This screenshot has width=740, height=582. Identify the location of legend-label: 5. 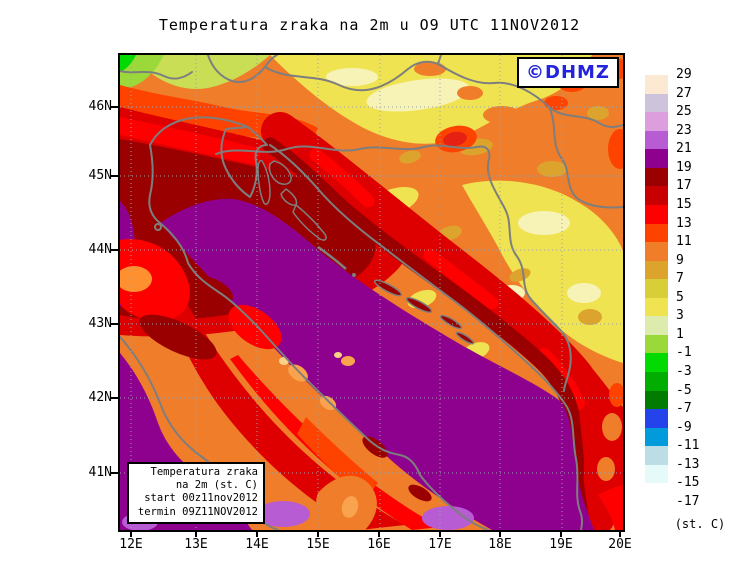
(680, 297).